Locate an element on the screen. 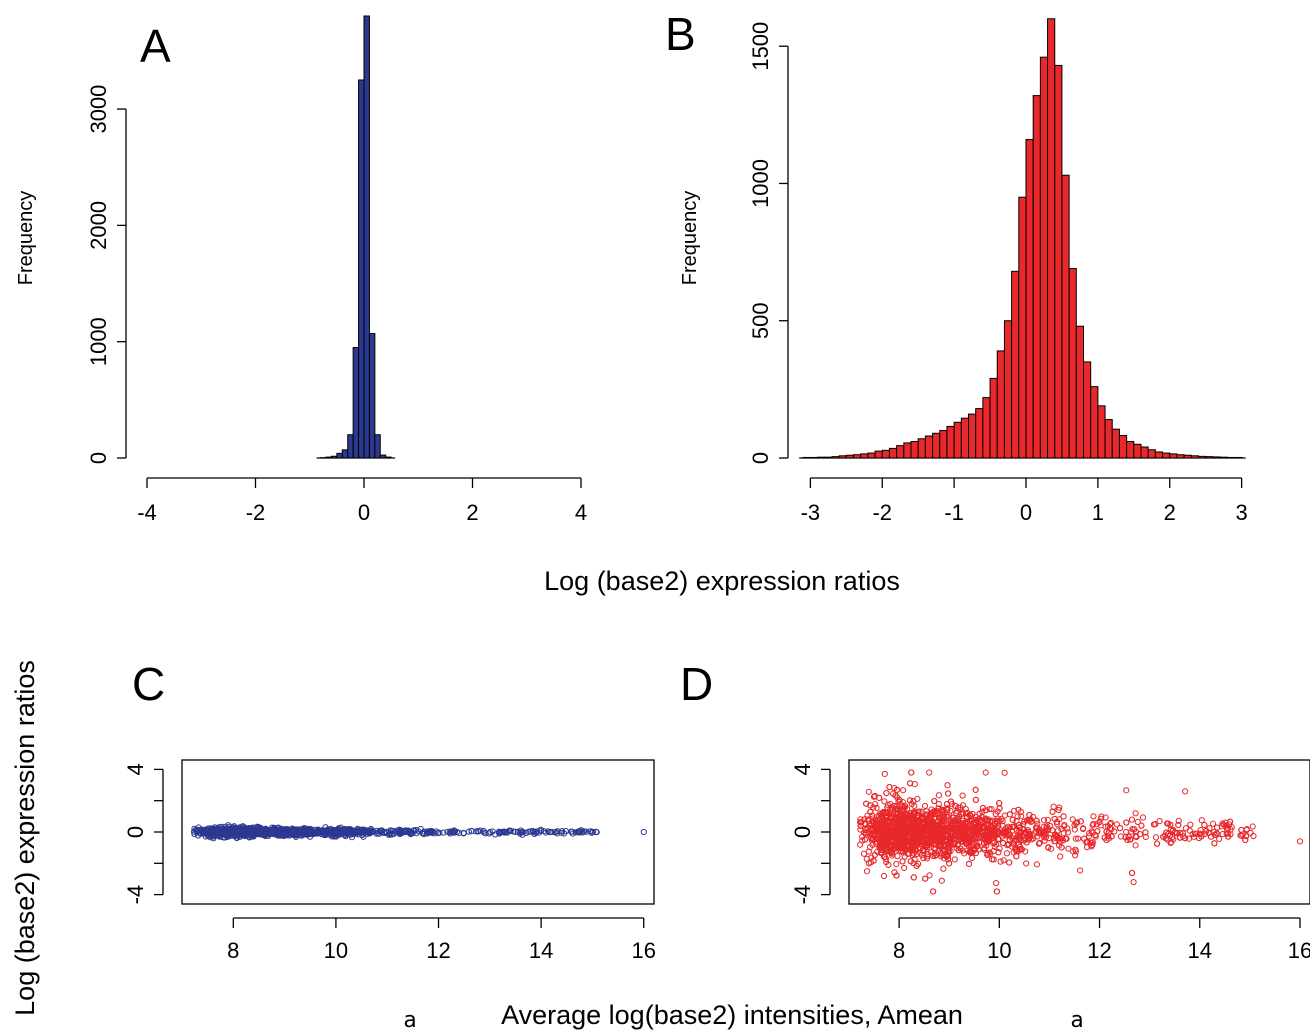 This screenshot has height=1033, width=1310. y-tick-label: 4 is located at coordinates (802, 769).